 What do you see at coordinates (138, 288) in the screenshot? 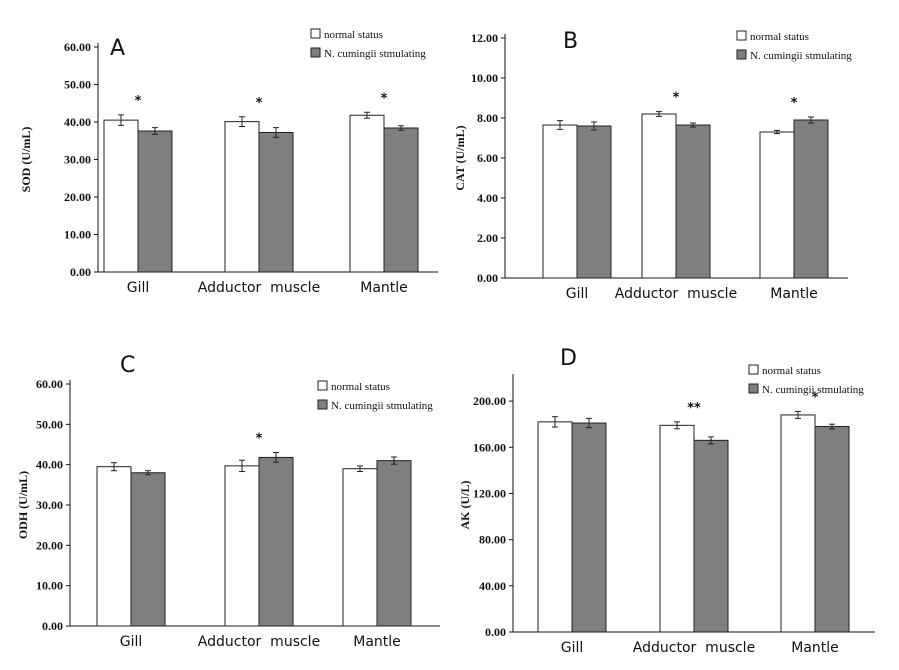
I see `panel-a-category-label: Gill` at bounding box center [138, 288].